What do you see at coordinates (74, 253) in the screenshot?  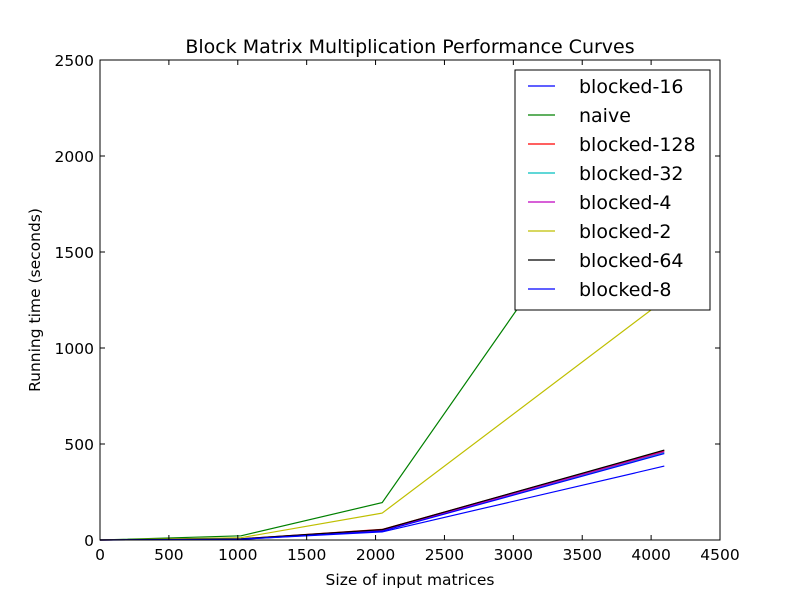 I see `y-tick-label: 1500` at bounding box center [74, 253].